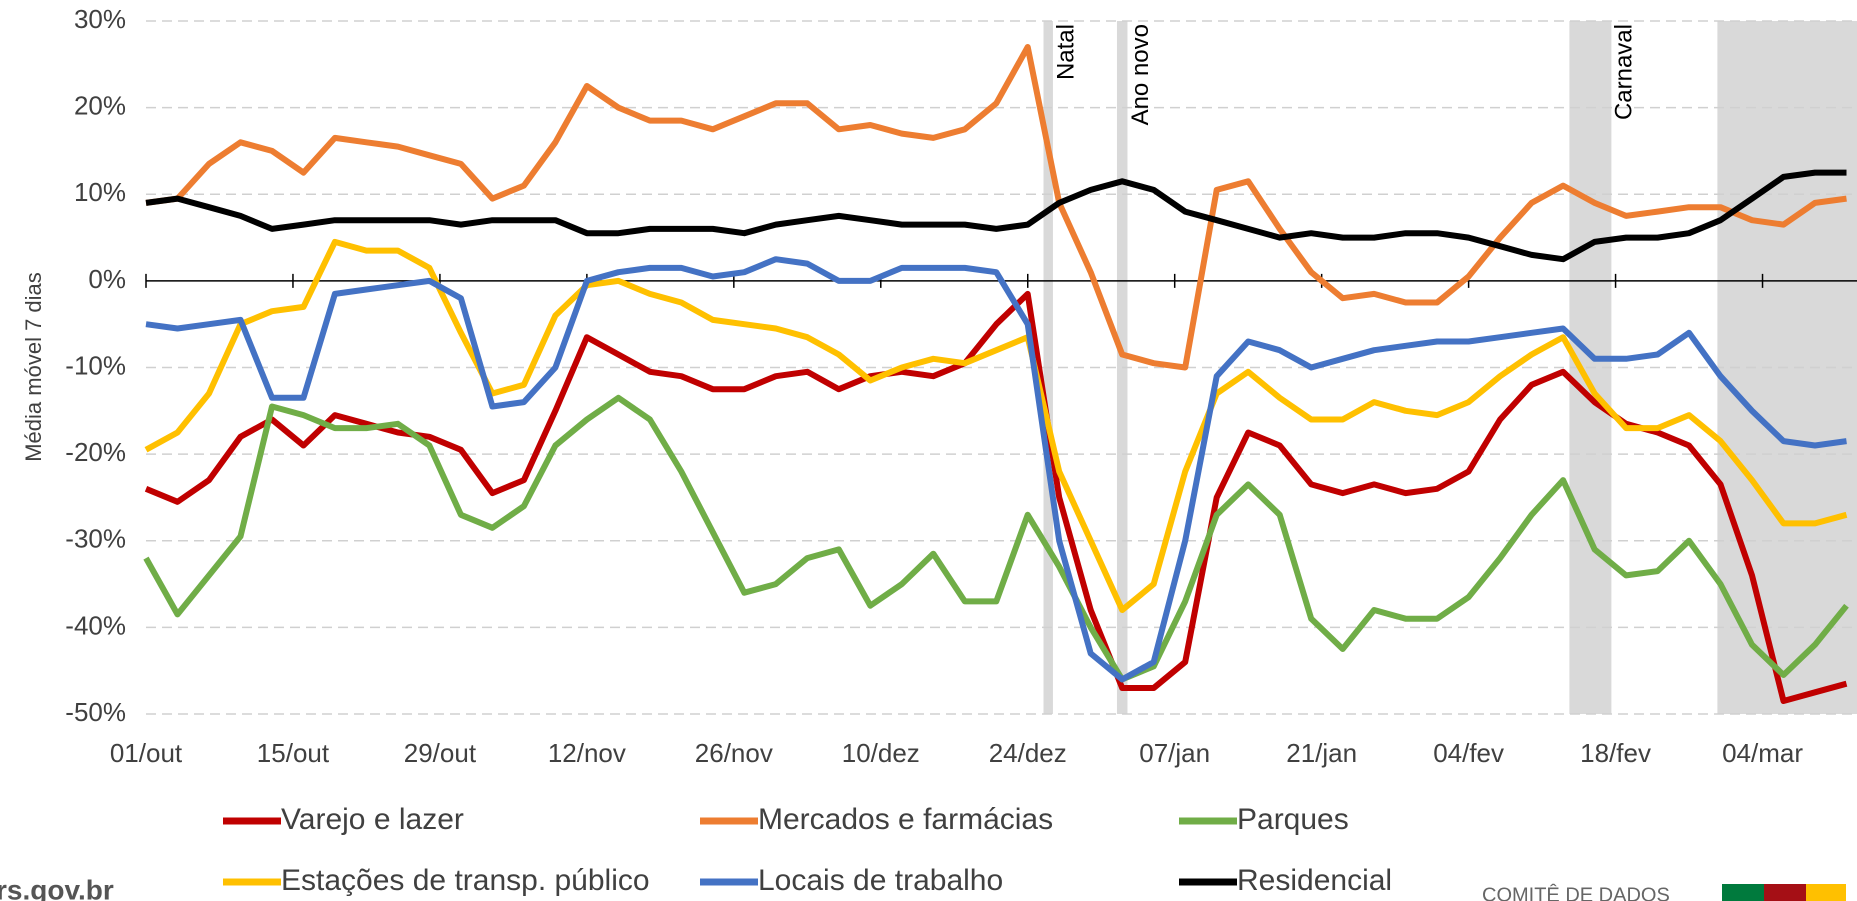 The width and height of the screenshot is (1857, 901). I want to click on period-label: Ano novo, so click(1140, 74).